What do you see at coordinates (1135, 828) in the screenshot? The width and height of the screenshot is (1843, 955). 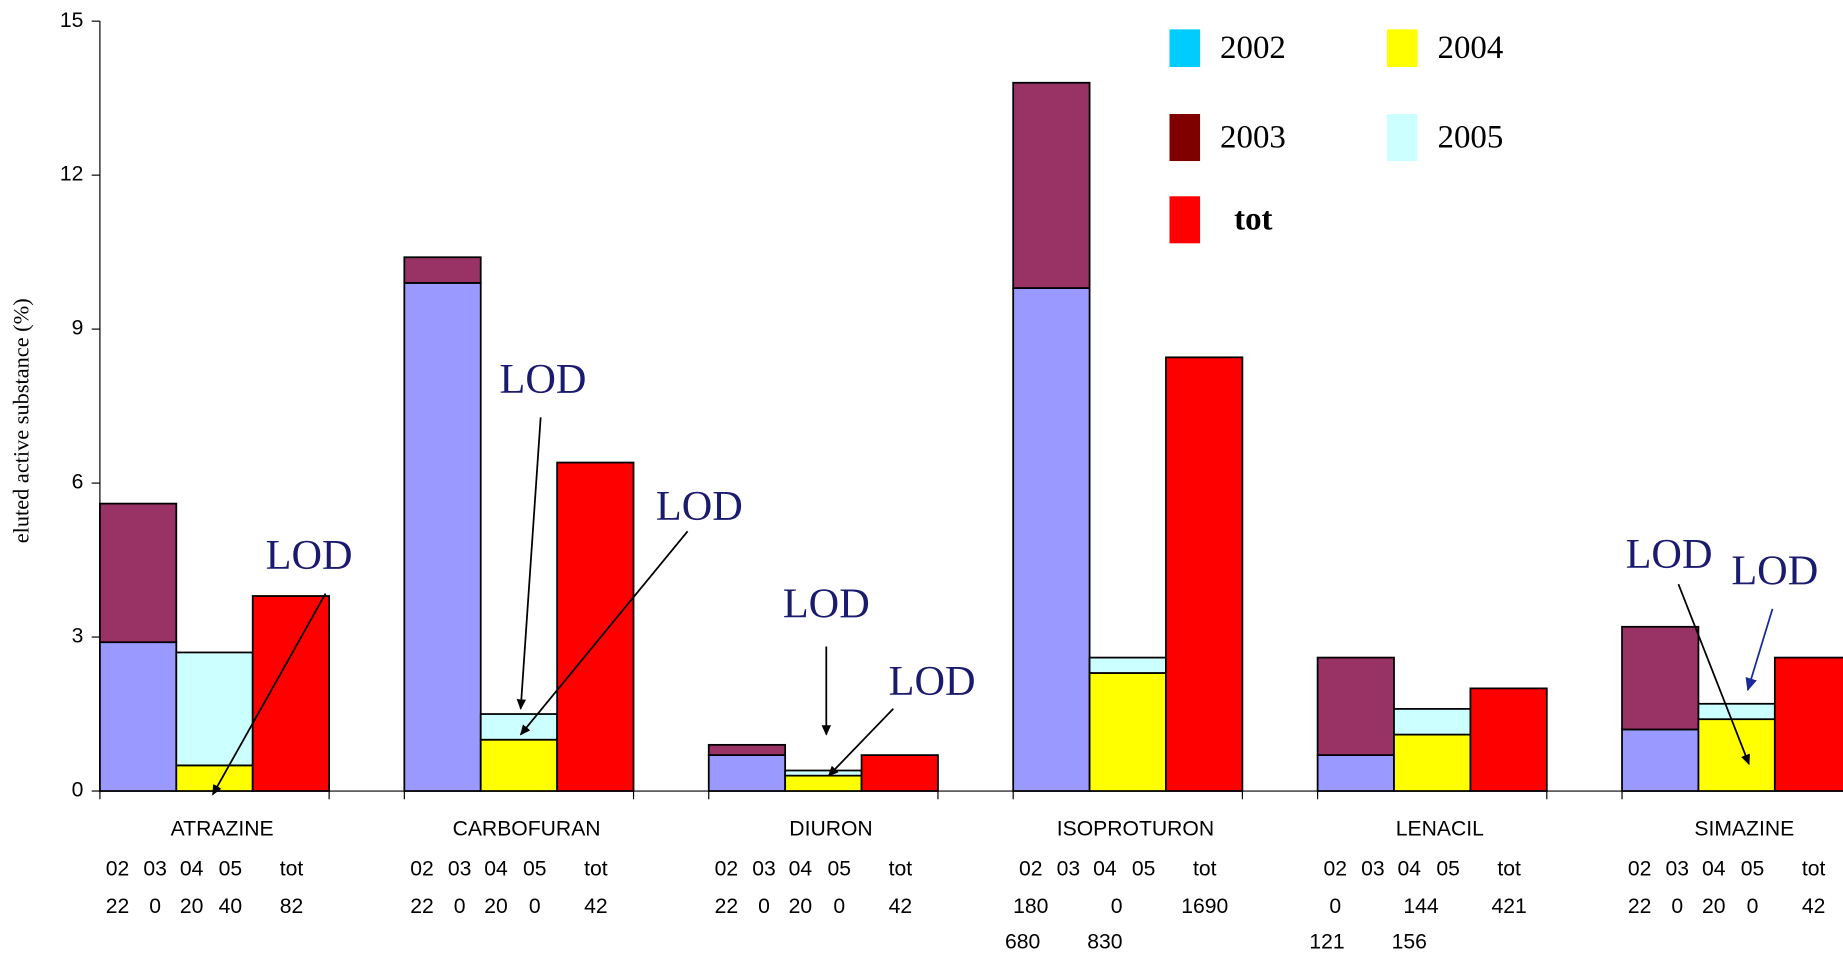 I see `x-tick-label: ISOPROTURON` at bounding box center [1135, 828].